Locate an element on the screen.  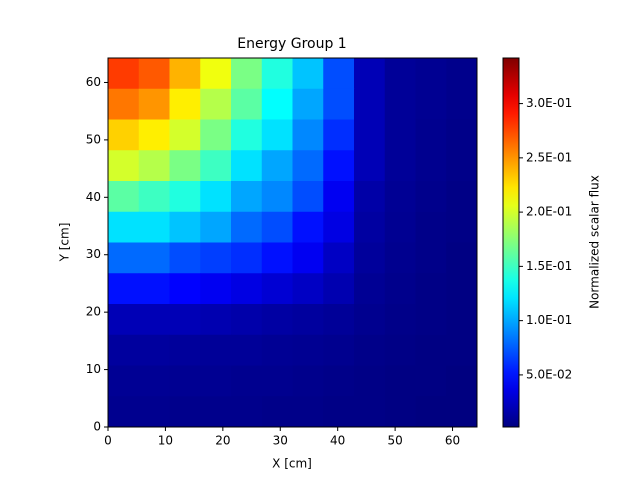
y-axis-label: Y [cm] is located at coordinates (65, 243).